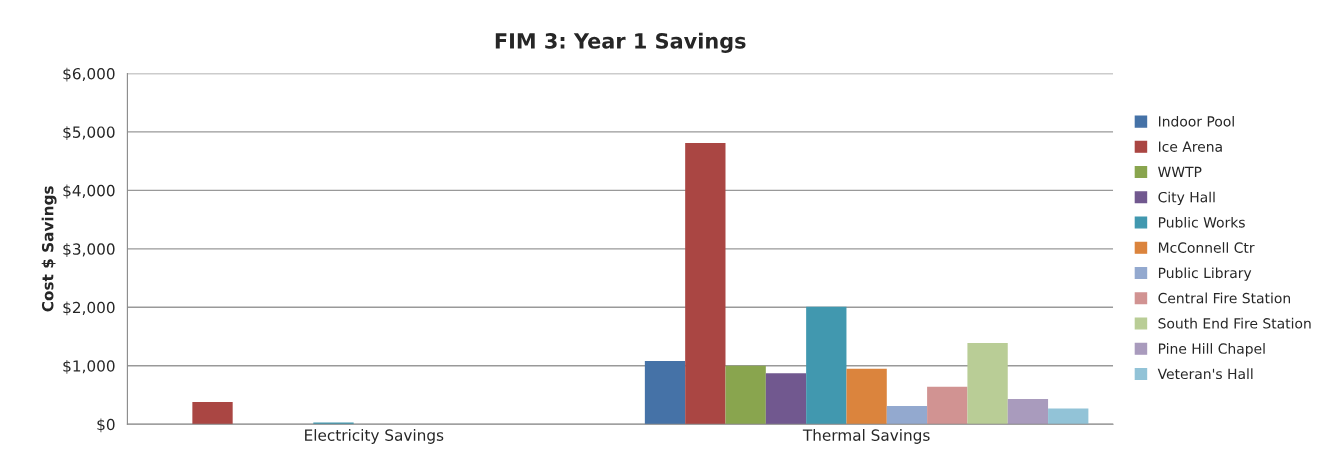 The image size is (1341, 474). Describe the element at coordinates (89, 366) in the screenshot. I see `y-tick-label: $1,000` at that location.